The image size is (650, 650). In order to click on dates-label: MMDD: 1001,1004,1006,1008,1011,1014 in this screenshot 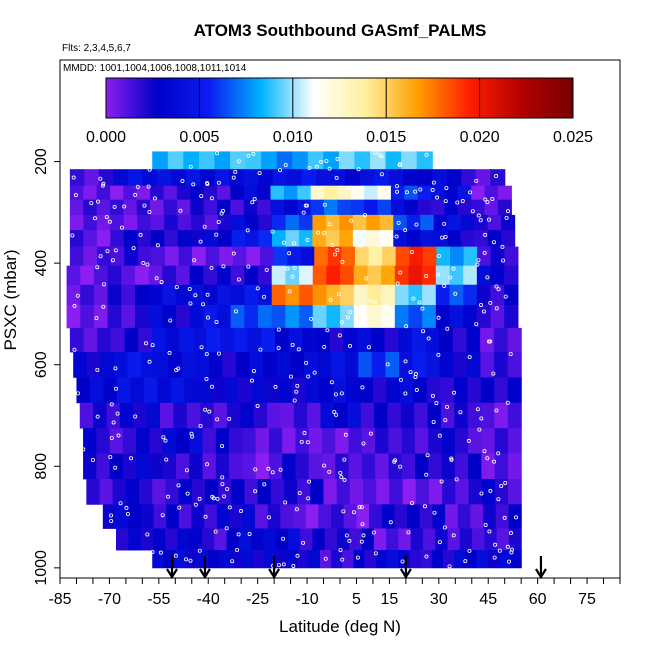, I will do `click(155, 68)`.